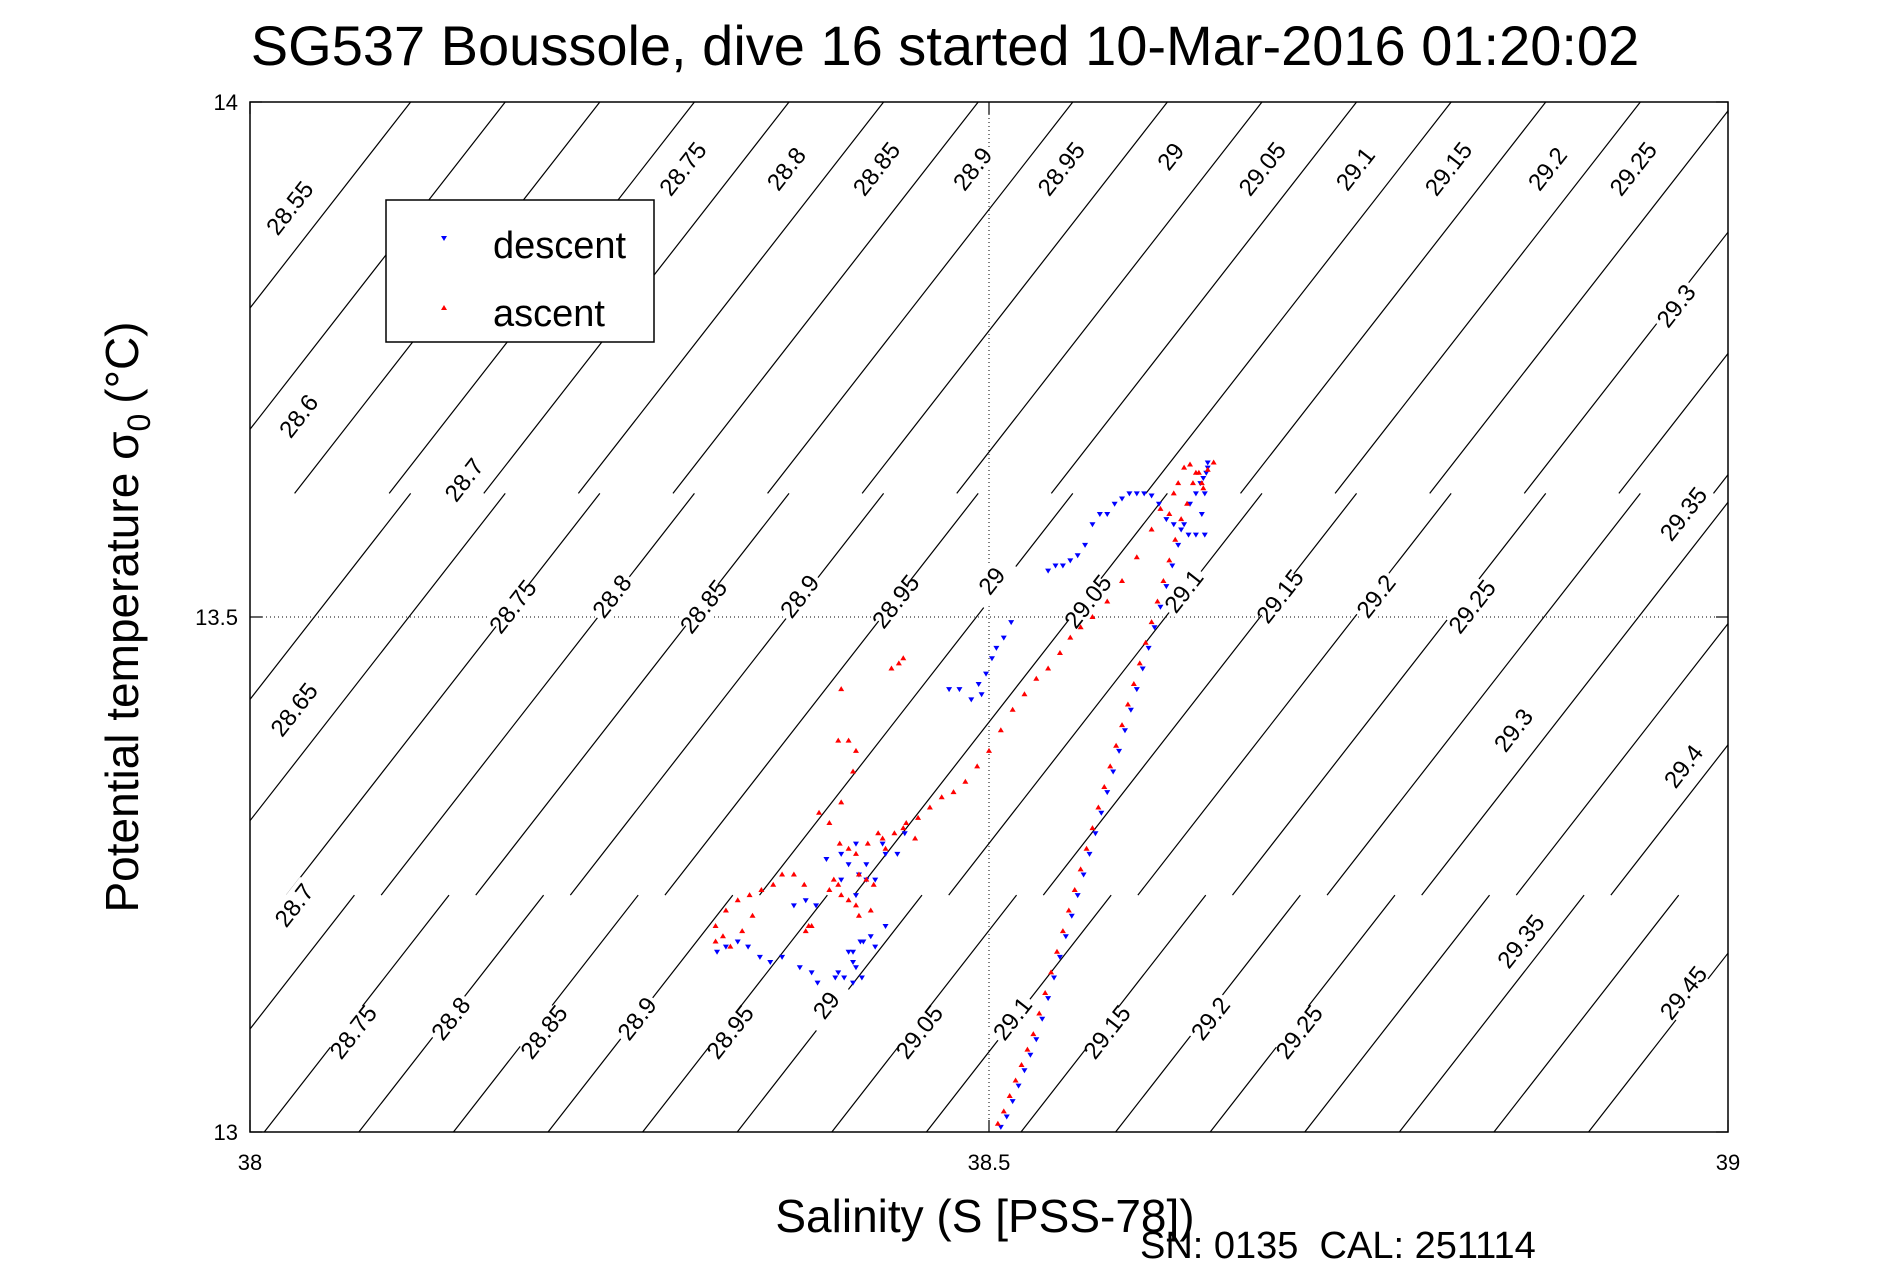 Image resolution: width=1891 pixels, height=1262 pixels. What do you see at coordinates (1263, 169) in the screenshot?
I see `contour-label-top-7: 29.05` at bounding box center [1263, 169].